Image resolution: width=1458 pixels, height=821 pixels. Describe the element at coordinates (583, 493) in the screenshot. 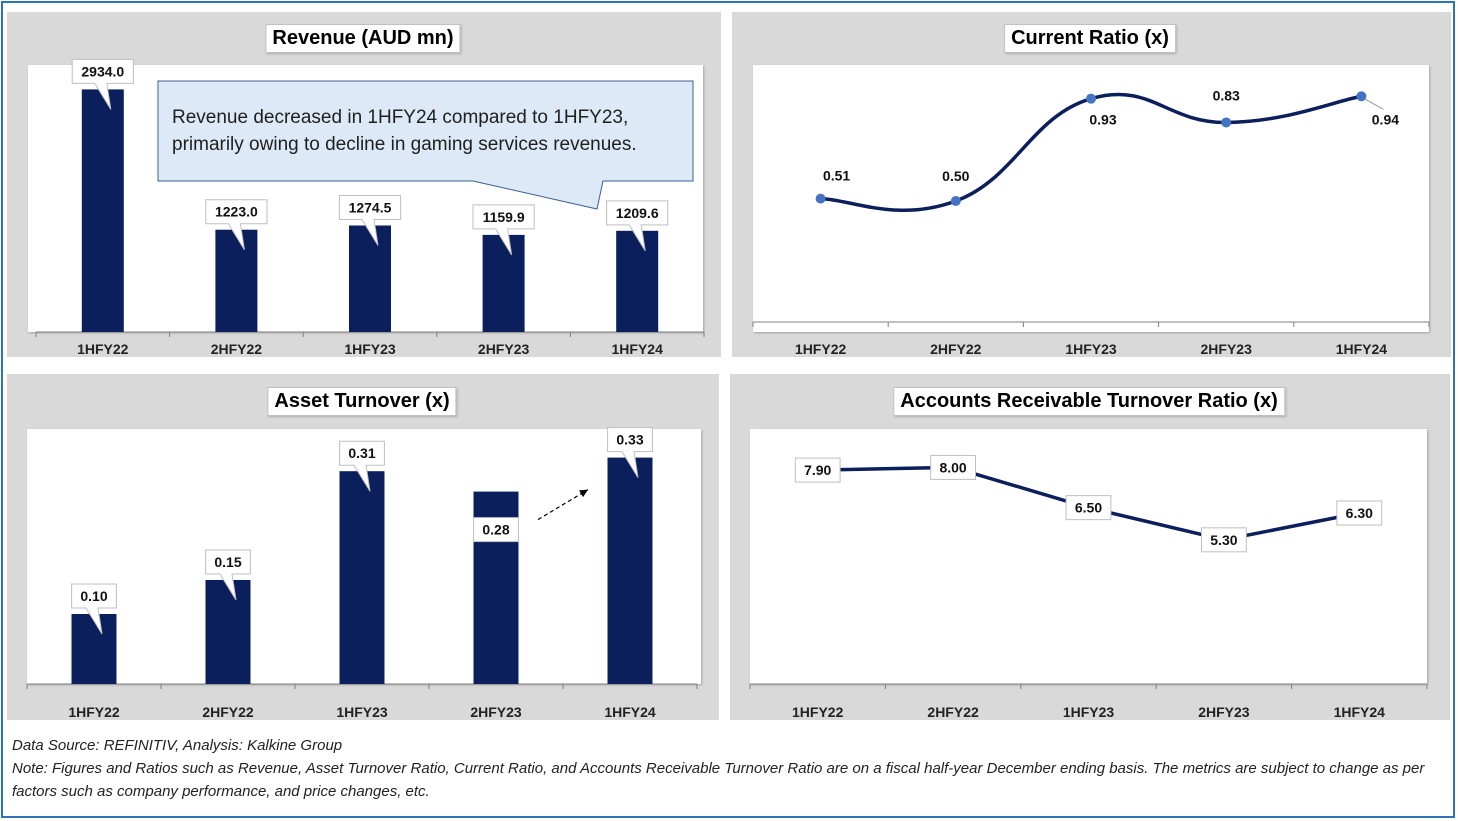

I see `trend-arrow-head` at that location.